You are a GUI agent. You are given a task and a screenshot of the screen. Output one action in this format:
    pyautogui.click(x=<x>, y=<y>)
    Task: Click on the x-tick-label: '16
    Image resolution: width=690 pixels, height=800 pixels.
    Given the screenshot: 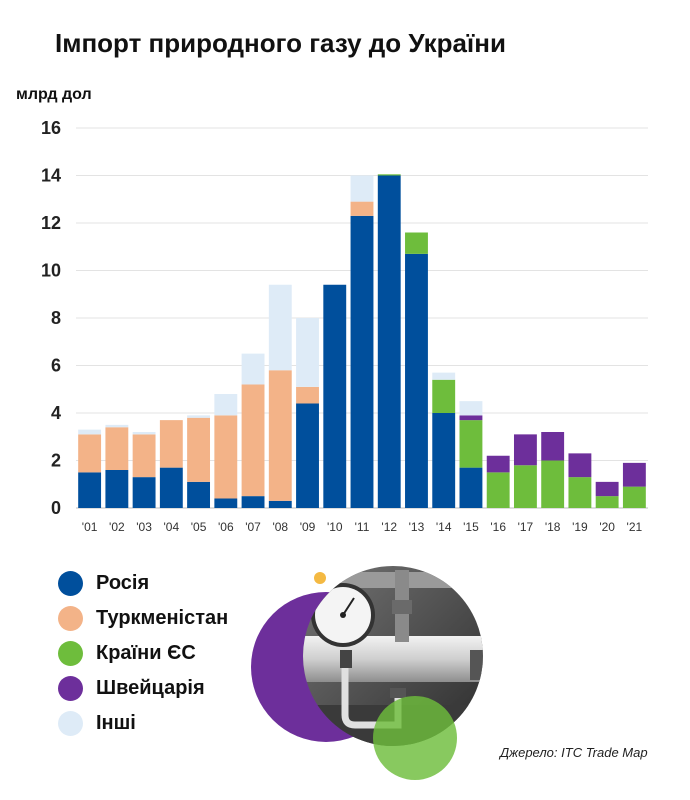 What is the action you would take?
    pyautogui.click(x=498, y=527)
    